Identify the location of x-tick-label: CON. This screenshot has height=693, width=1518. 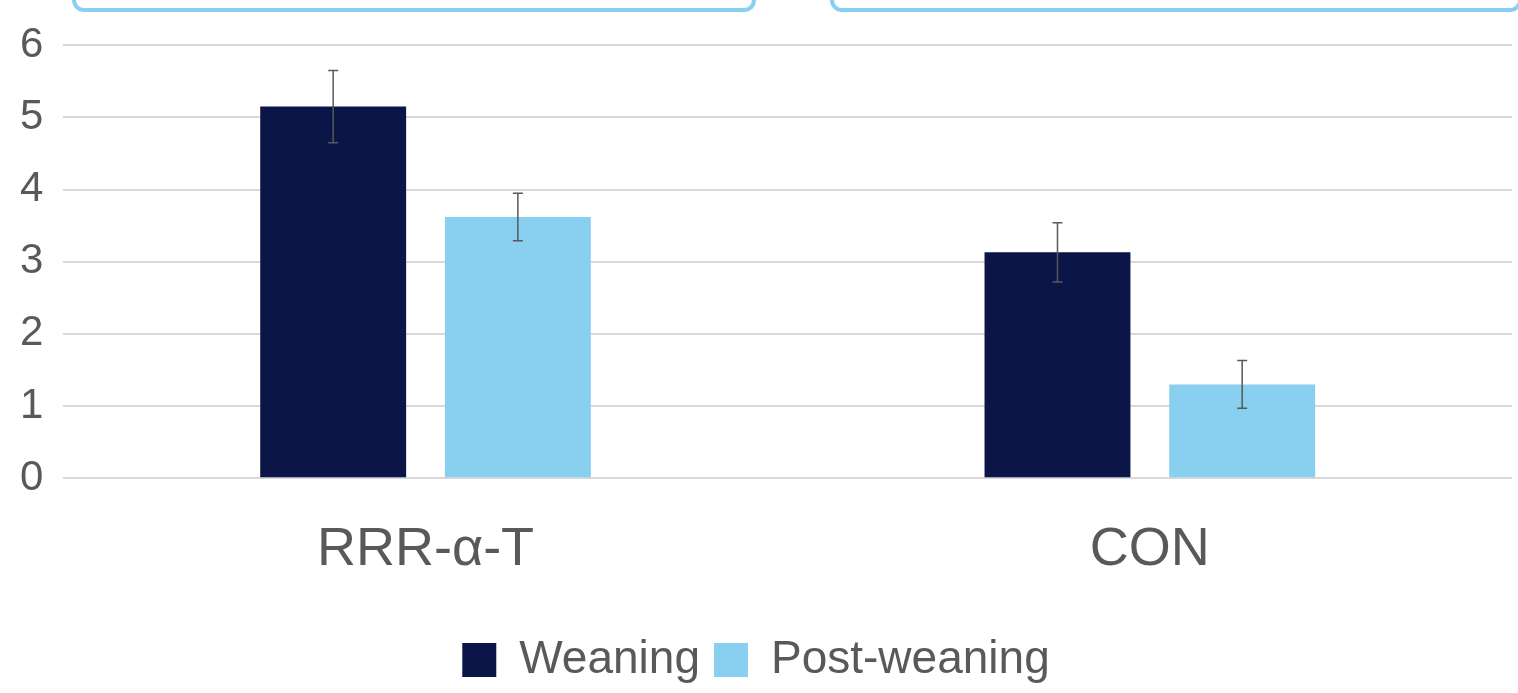
(1149, 546).